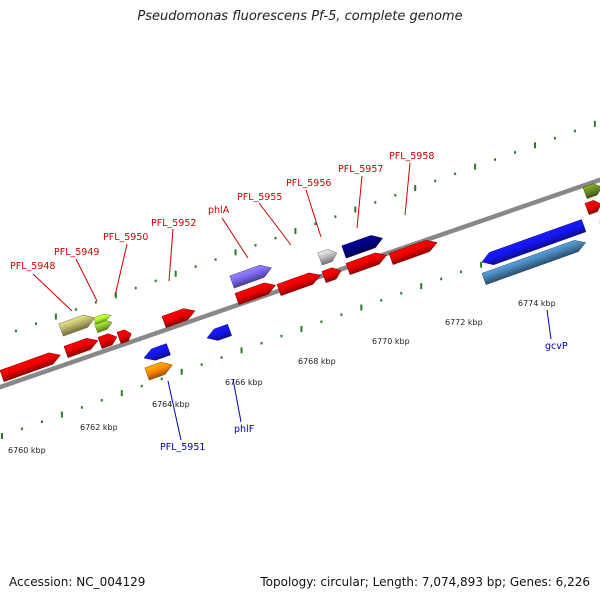 Image resolution: width=600 pixels, height=600 pixels. I want to click on gene-label-reverse: gcvP, so click(556, 346).